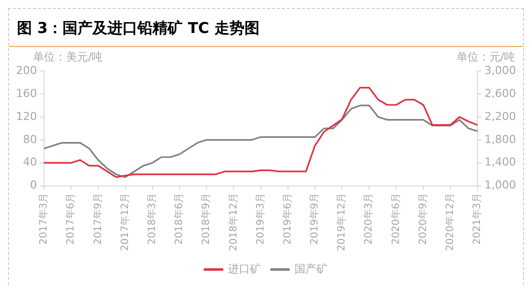 The height and width of the screenshot is (301, 532). What do you see at coordinates (422, 218) in the screenshot?
I see `x-tick-label: 2020年9月` at bounding box center [422, 218].